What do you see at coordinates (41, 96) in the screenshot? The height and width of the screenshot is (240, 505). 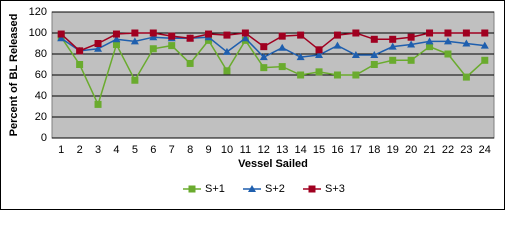 I see `y-tick-label: 40` at bounding box center [41, 96].